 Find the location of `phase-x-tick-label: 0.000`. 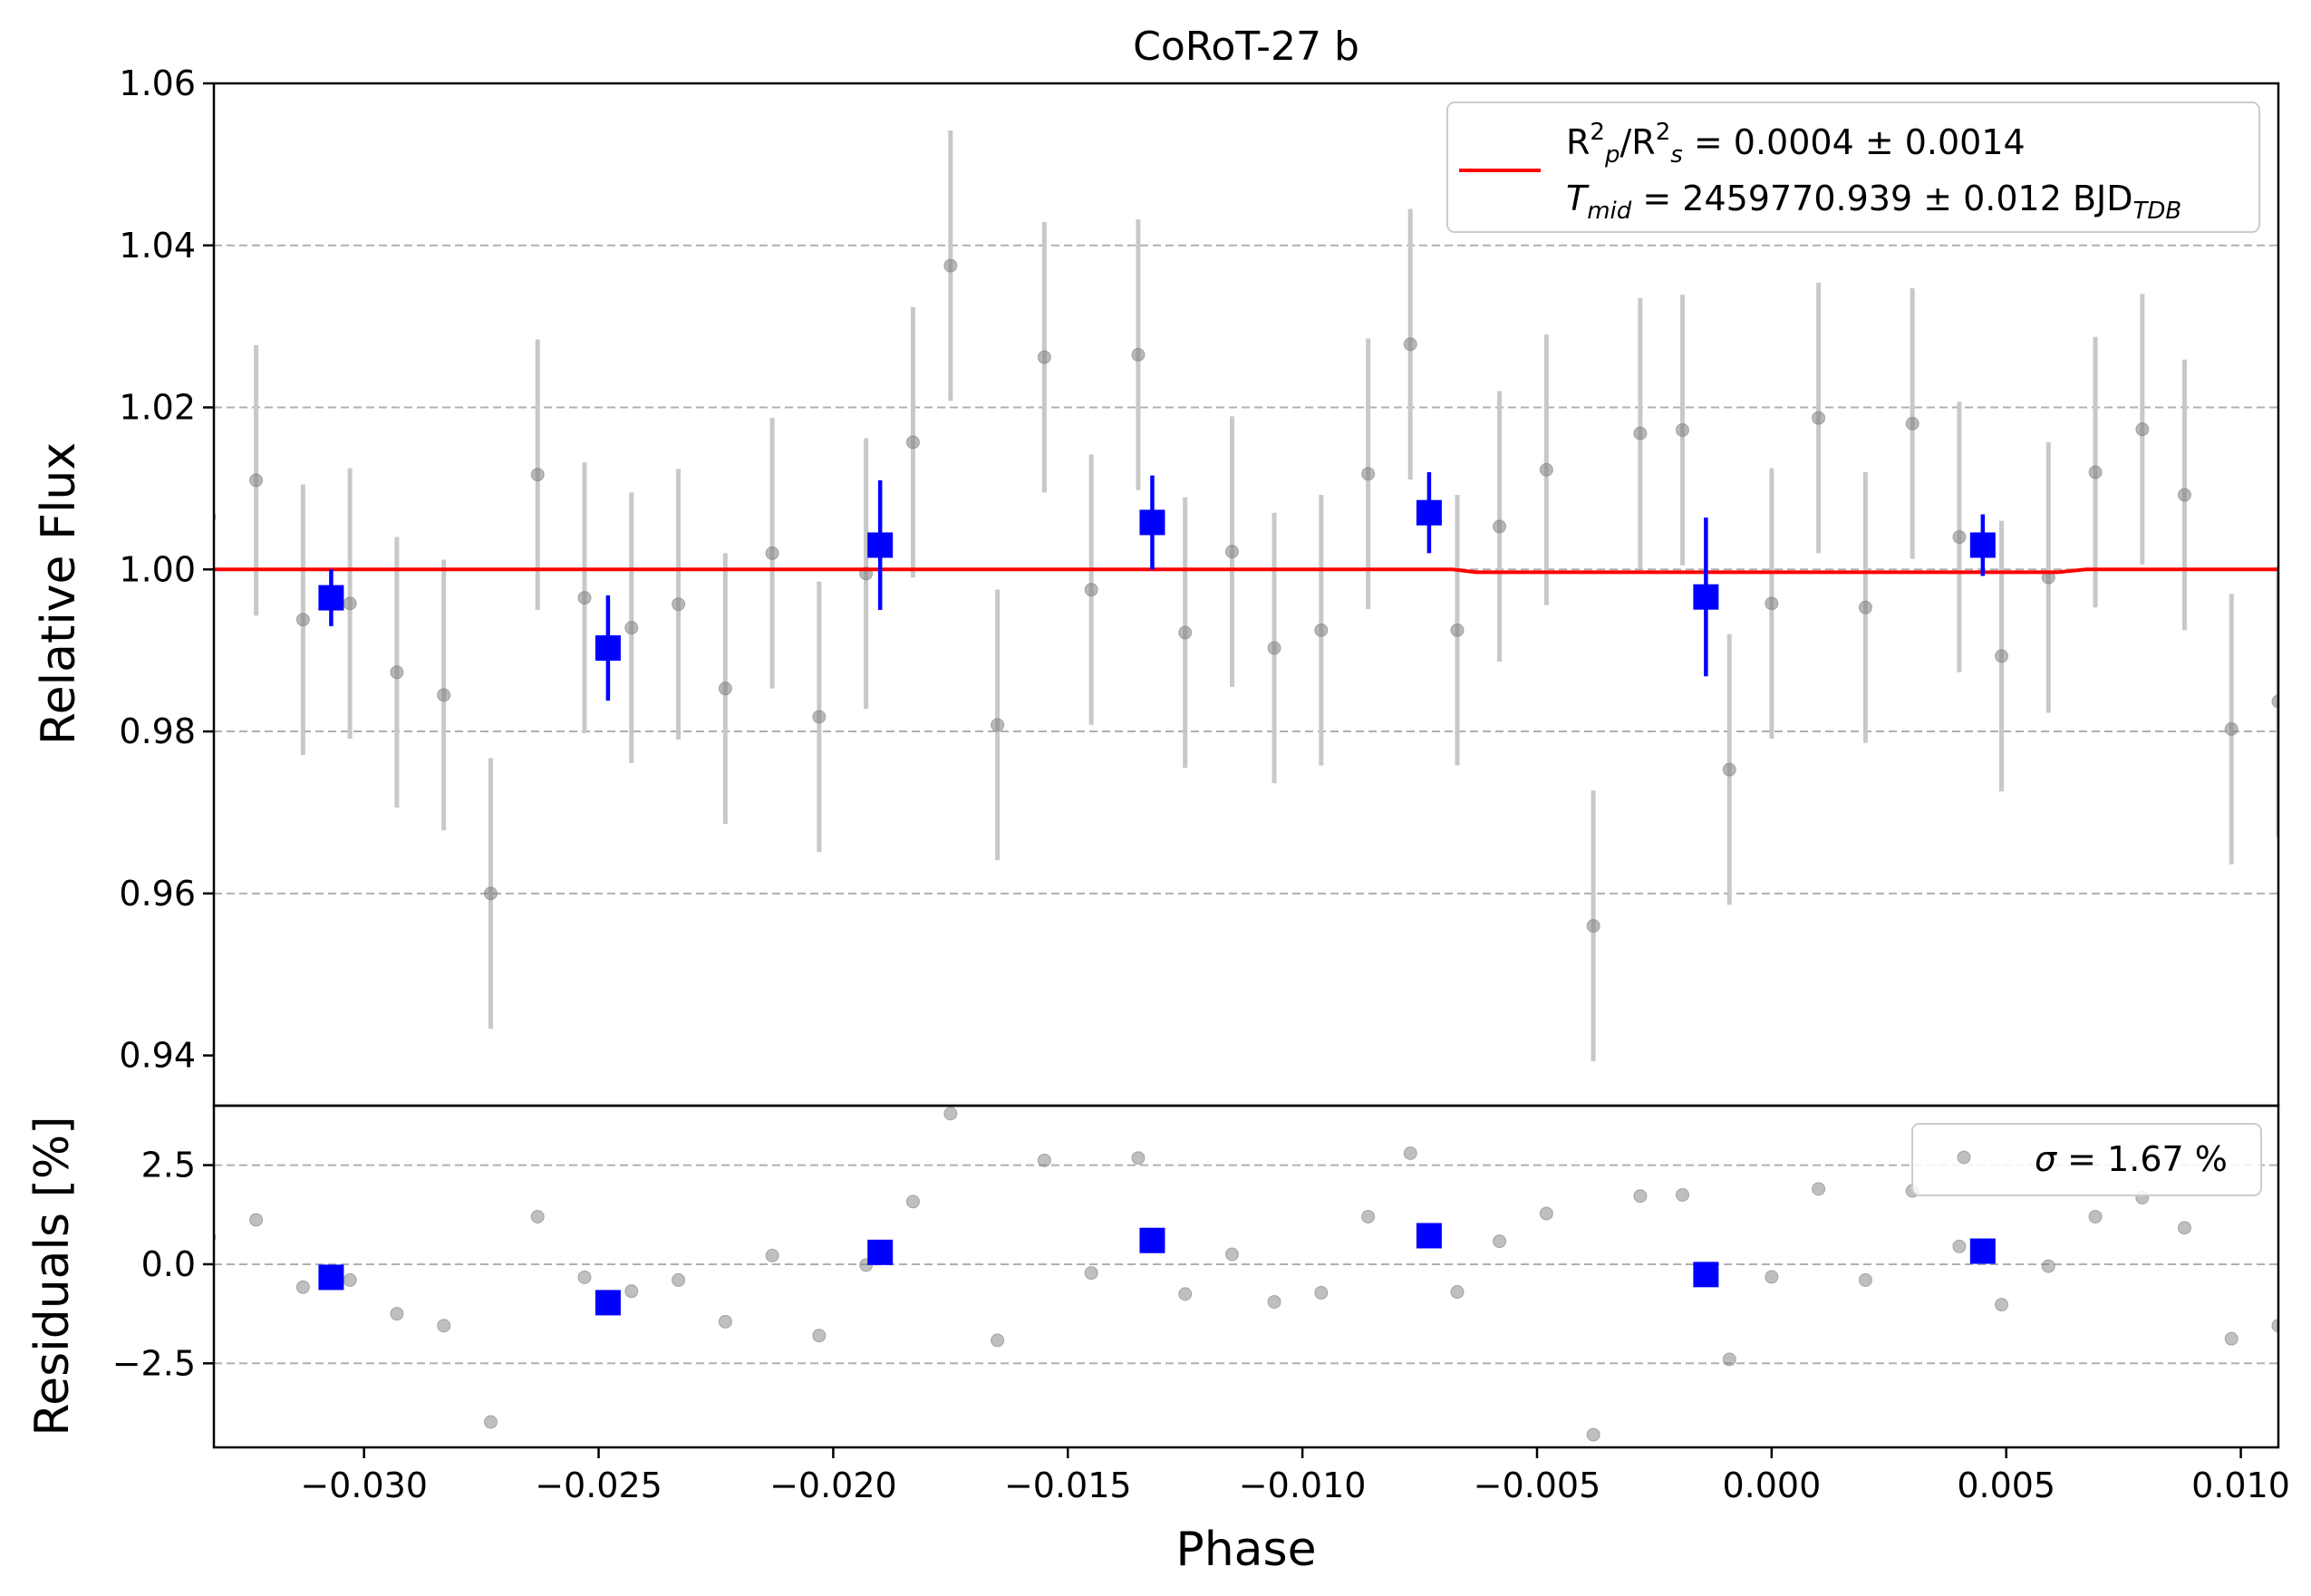

phase-x-tick-label: 0.000 is located at coordinates (1772, 1485).